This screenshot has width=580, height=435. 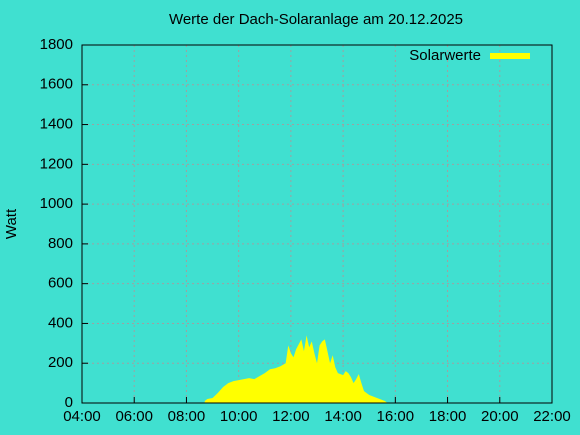 What do you see at coordinates (60, 322) in the screenshot?
I see `y-tick-label: 400` at bounding box center [60, 322].